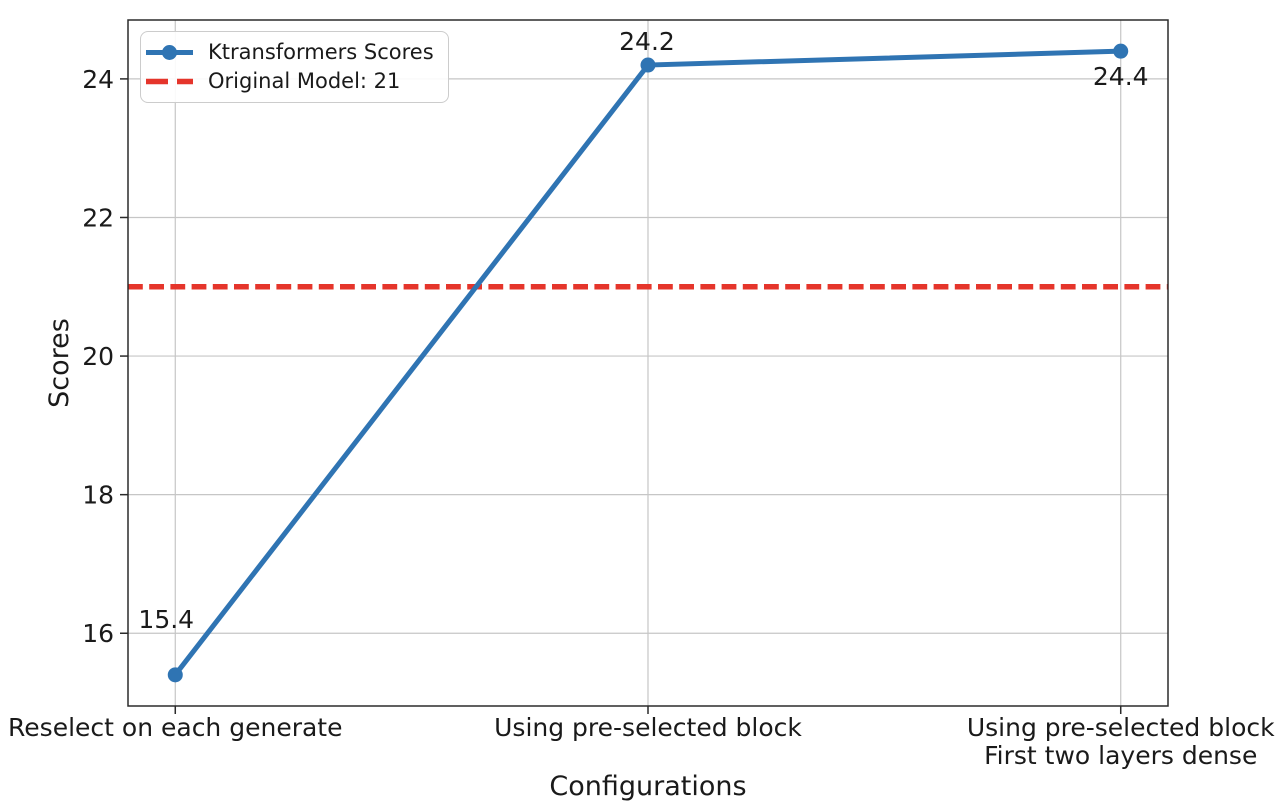 Image resolution: width=1280 pixels, height=803 pixels. I want to click on legend-item-original-model: Original Model: 21, so click(290, 81).